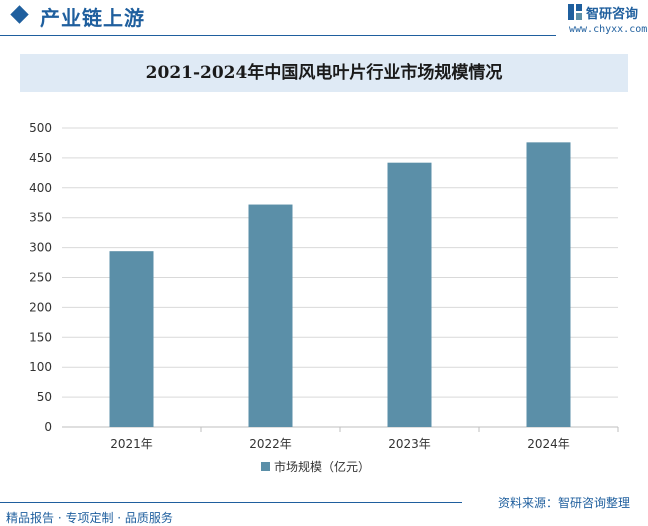 This screenshot has height=526, width=648. What do you see at coordinates (265, 466) in the screenshot?
I see `legend-swatch` at bounding box center [265, 466].